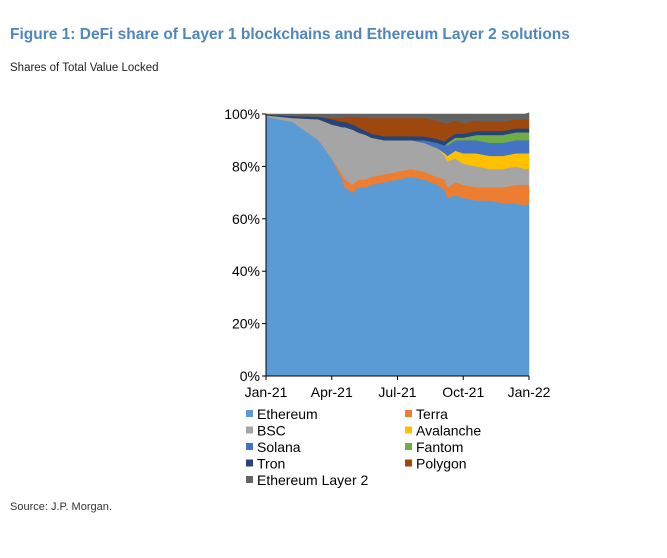 This screenshot has height=558, width=667. Describe the element at coordinates (246, 324) in the screenshot. I see `y-tick-label: 20%` at that location.